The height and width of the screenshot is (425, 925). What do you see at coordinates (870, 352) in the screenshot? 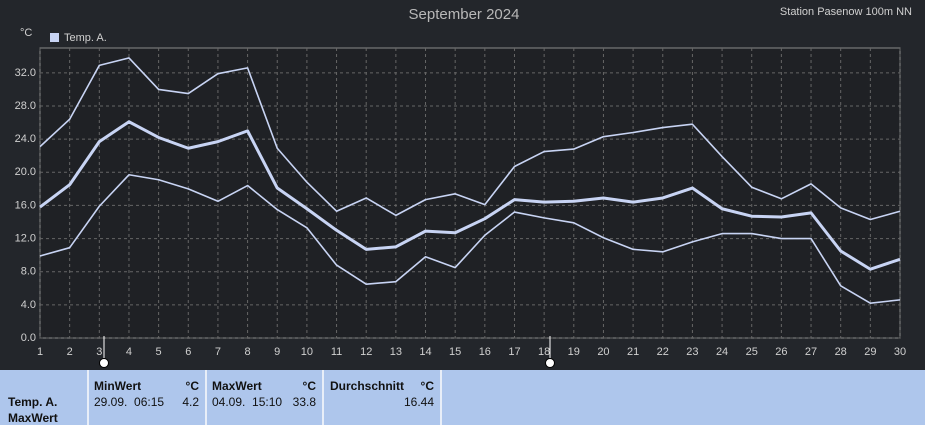
I see `x-tick-label: 29` at bounding box center [870, 352].